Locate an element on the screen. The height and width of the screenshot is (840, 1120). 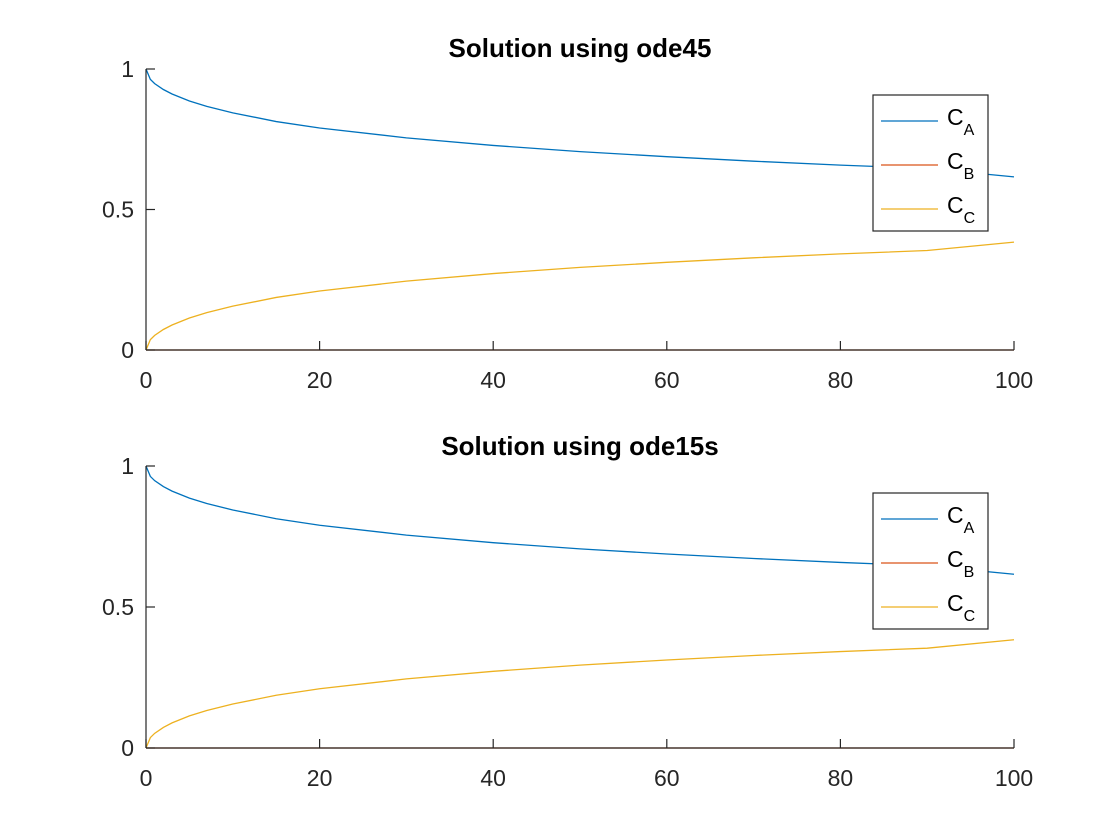
chart-title: Solution using ode15s is located at coordinates (579, 446).